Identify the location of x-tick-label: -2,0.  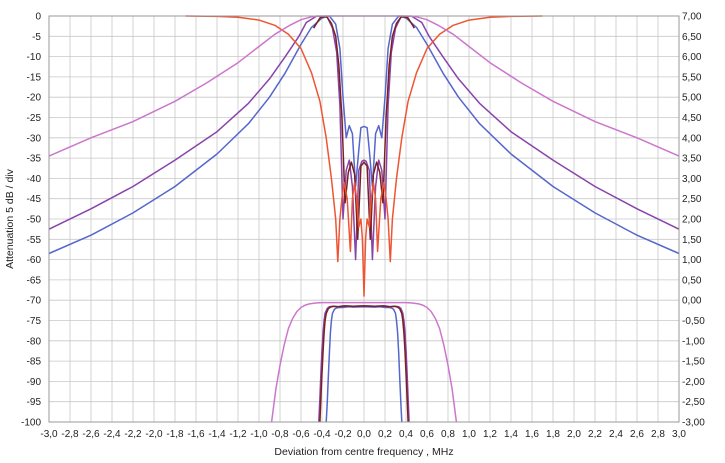
(154, 434).